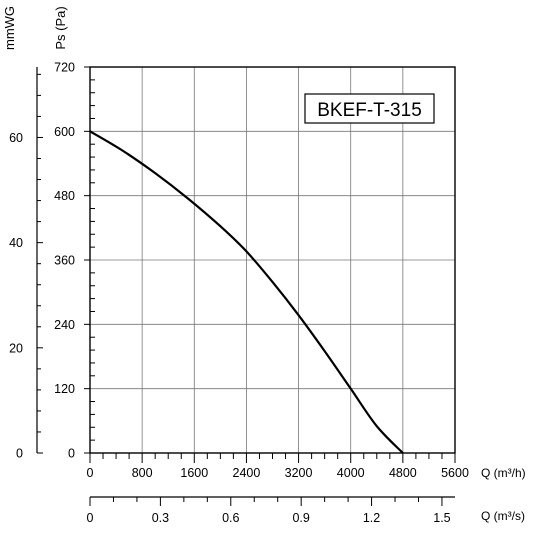  I want to click on pa-axis-label: Ps (Pa), so click(60, 27).